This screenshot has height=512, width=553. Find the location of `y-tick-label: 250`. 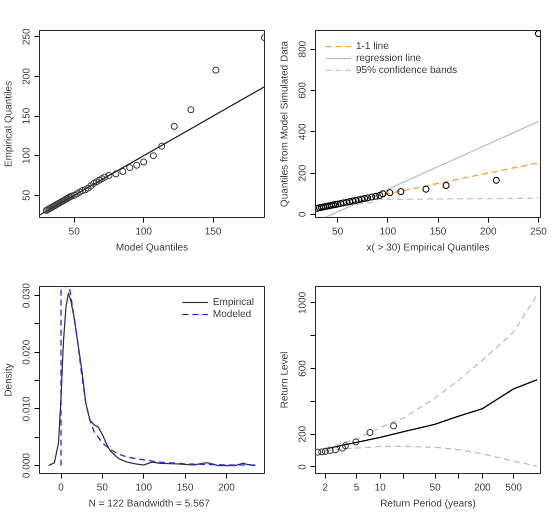

y-tick-label: 250 is located at coordinates (27, 37).